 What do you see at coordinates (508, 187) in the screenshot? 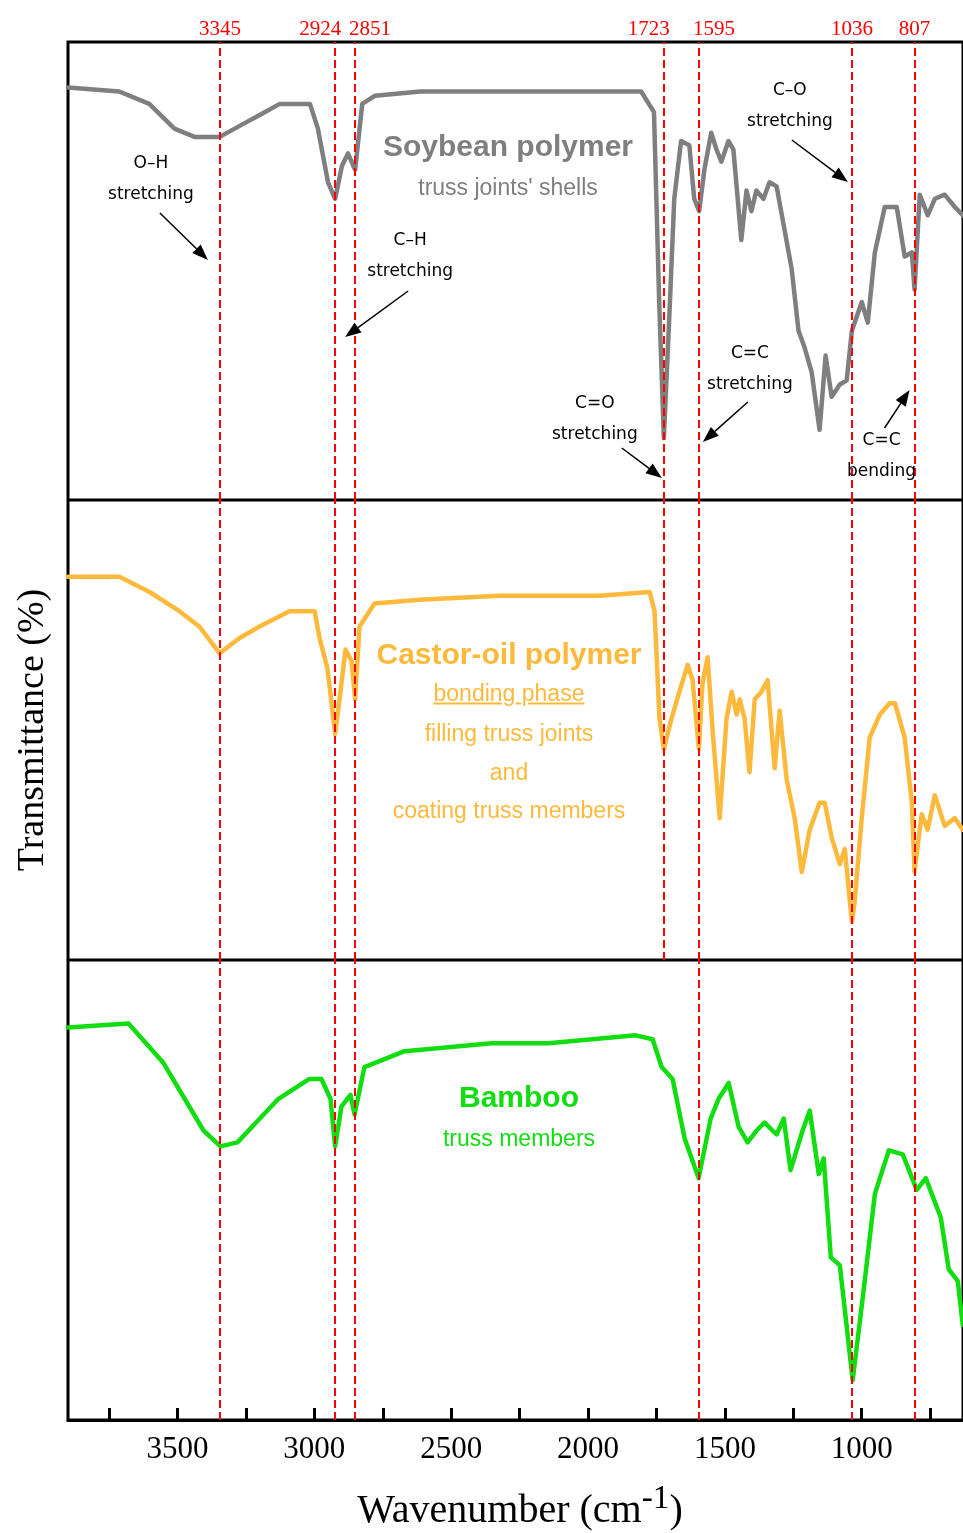
I see `text: truss joints' shells` at bounding box center [508, 187].